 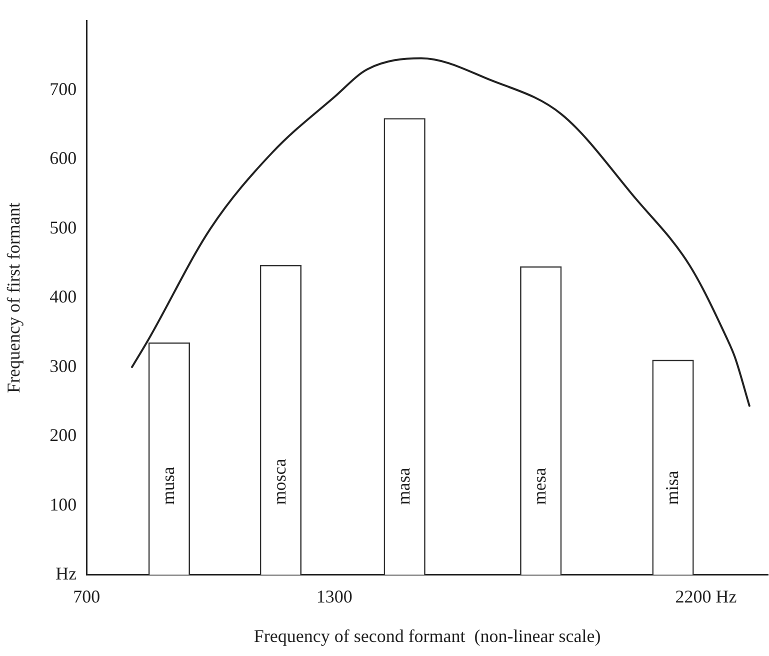 I want to click on annotation: mosca, so click(x=279, y=481).